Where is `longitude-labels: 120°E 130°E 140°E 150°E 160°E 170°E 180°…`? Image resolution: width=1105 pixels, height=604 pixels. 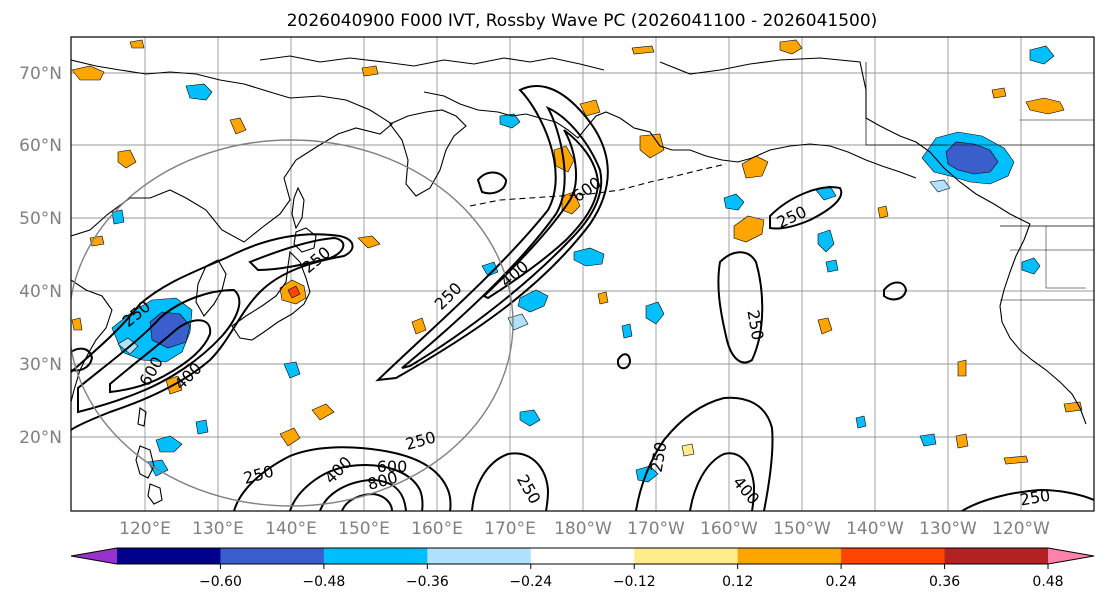 longitude-labels: 120°E 130°E 140°E 150°E 160°E 170°E 180°… is located at coordinates (584, 529).